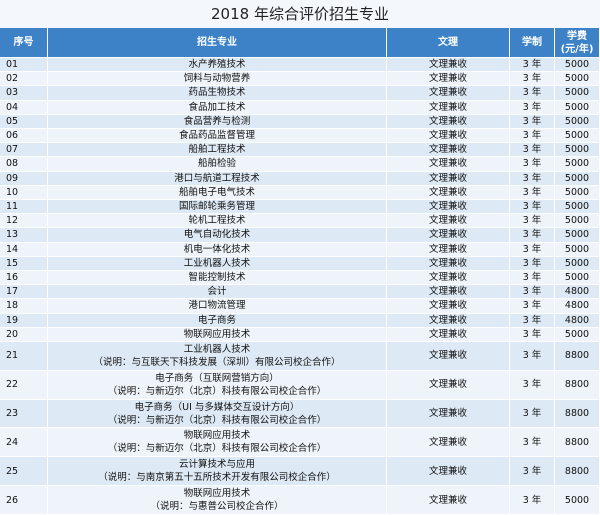  I want to click on cell-text: 智能控制技术, so click(217, 278).